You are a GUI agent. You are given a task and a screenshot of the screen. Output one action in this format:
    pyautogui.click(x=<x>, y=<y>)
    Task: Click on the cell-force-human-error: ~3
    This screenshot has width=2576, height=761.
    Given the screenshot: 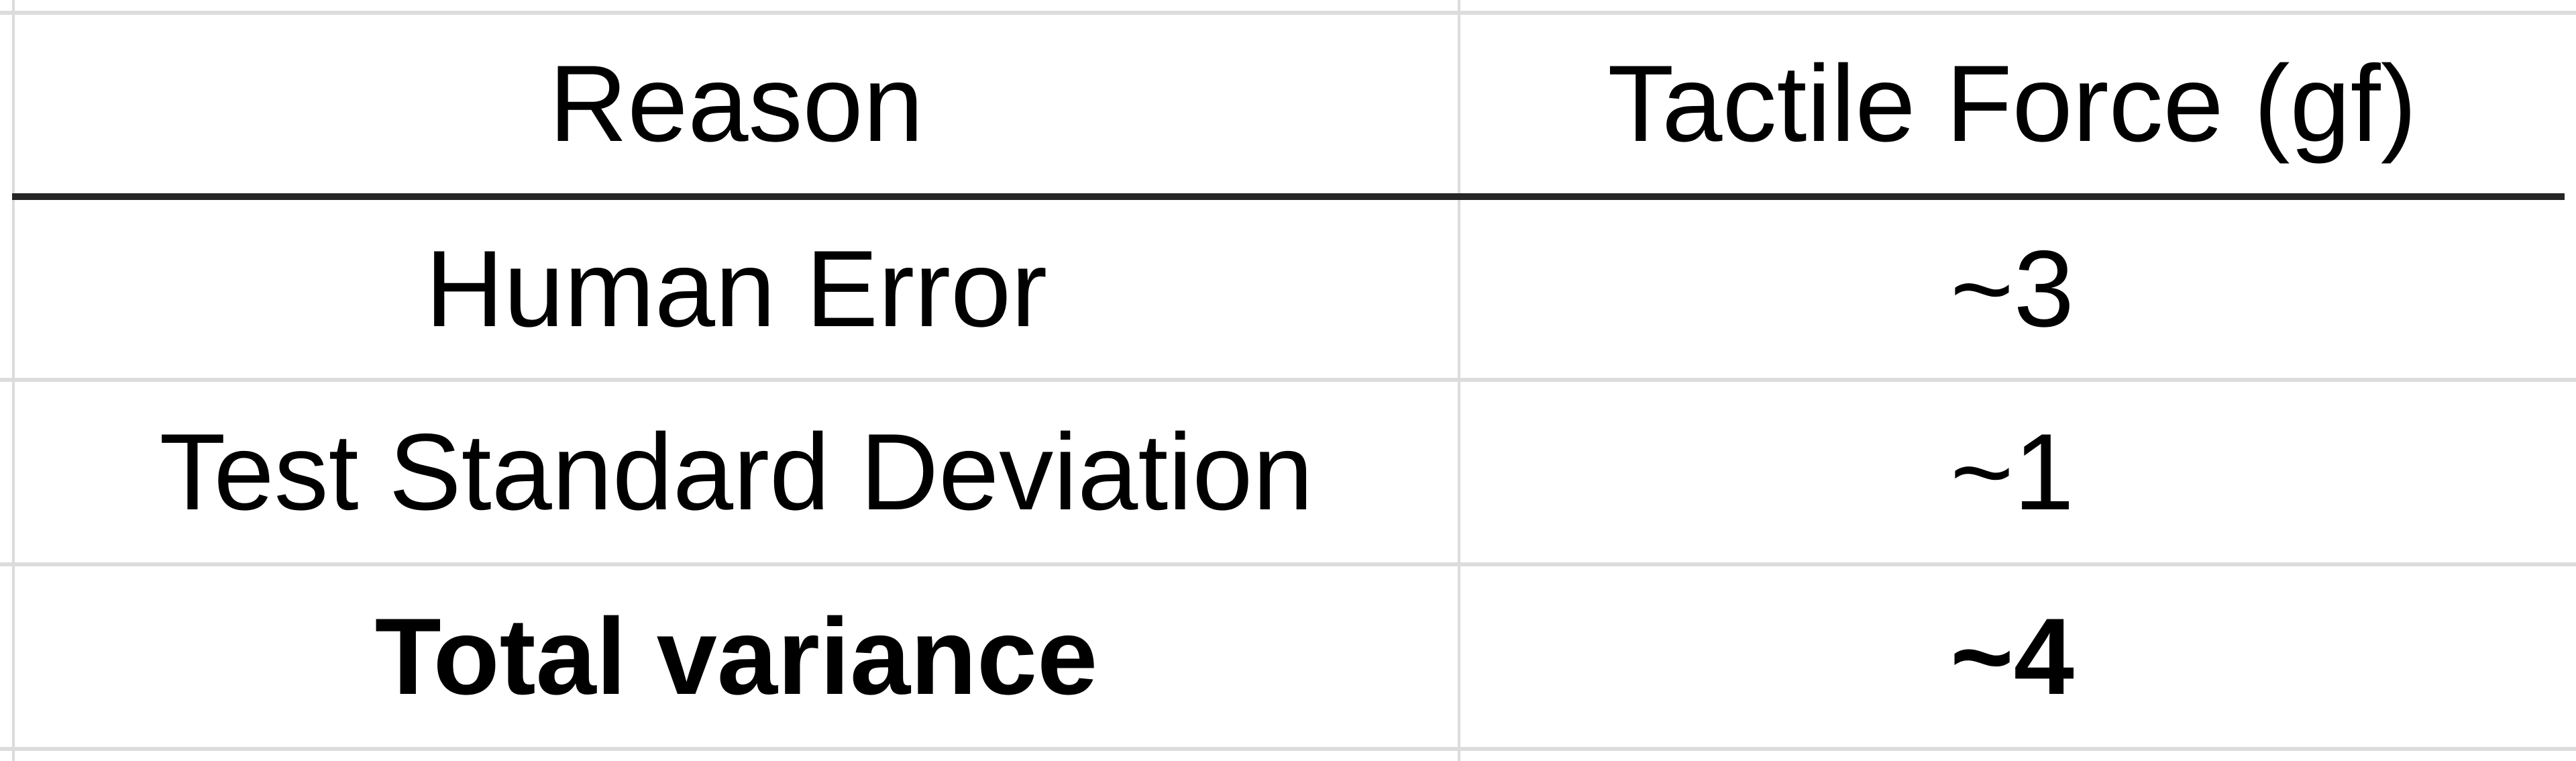 What is the action you would take?
    pyautogui.click(x=2012, y=289)
    